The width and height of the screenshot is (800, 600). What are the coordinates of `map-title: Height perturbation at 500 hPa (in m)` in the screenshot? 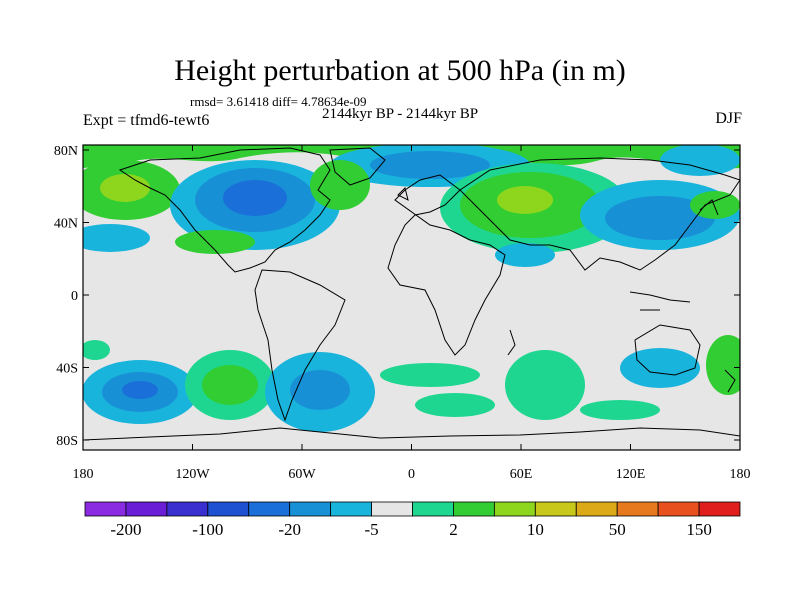 It's located at (400, 70).